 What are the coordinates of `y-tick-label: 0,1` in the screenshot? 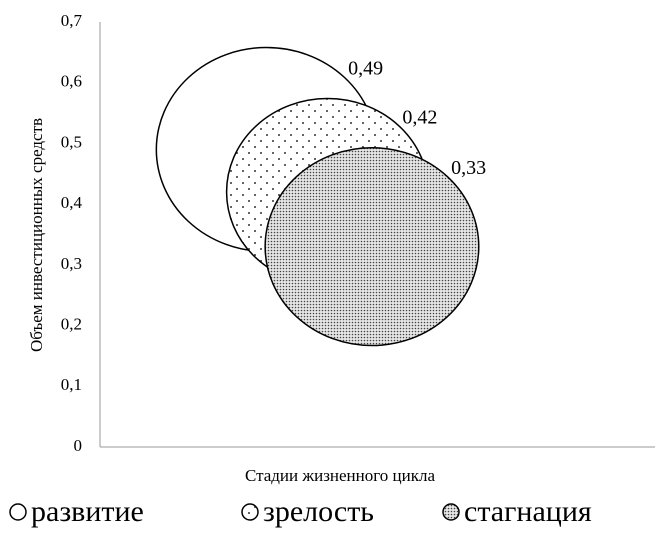 It's located at (71, 384).